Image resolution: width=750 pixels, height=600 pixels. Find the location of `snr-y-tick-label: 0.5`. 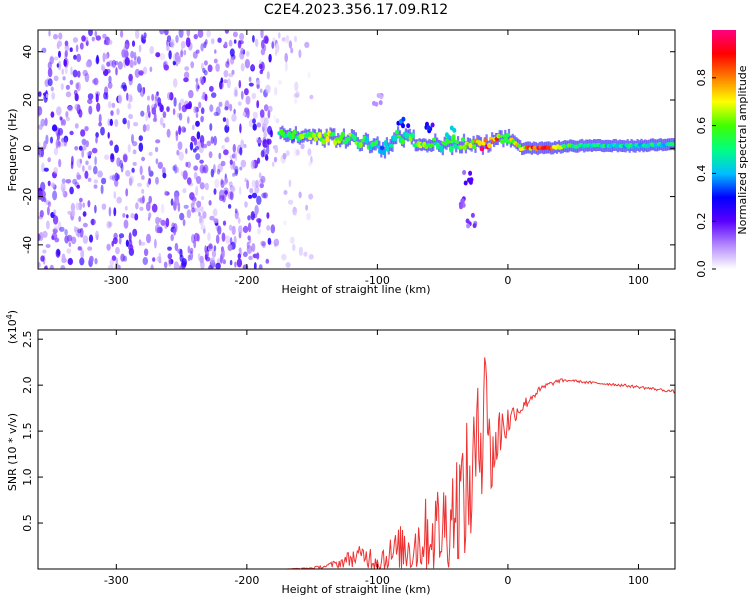

snr-y-tick-label: 0.5 is located at coordinates (27, 523).